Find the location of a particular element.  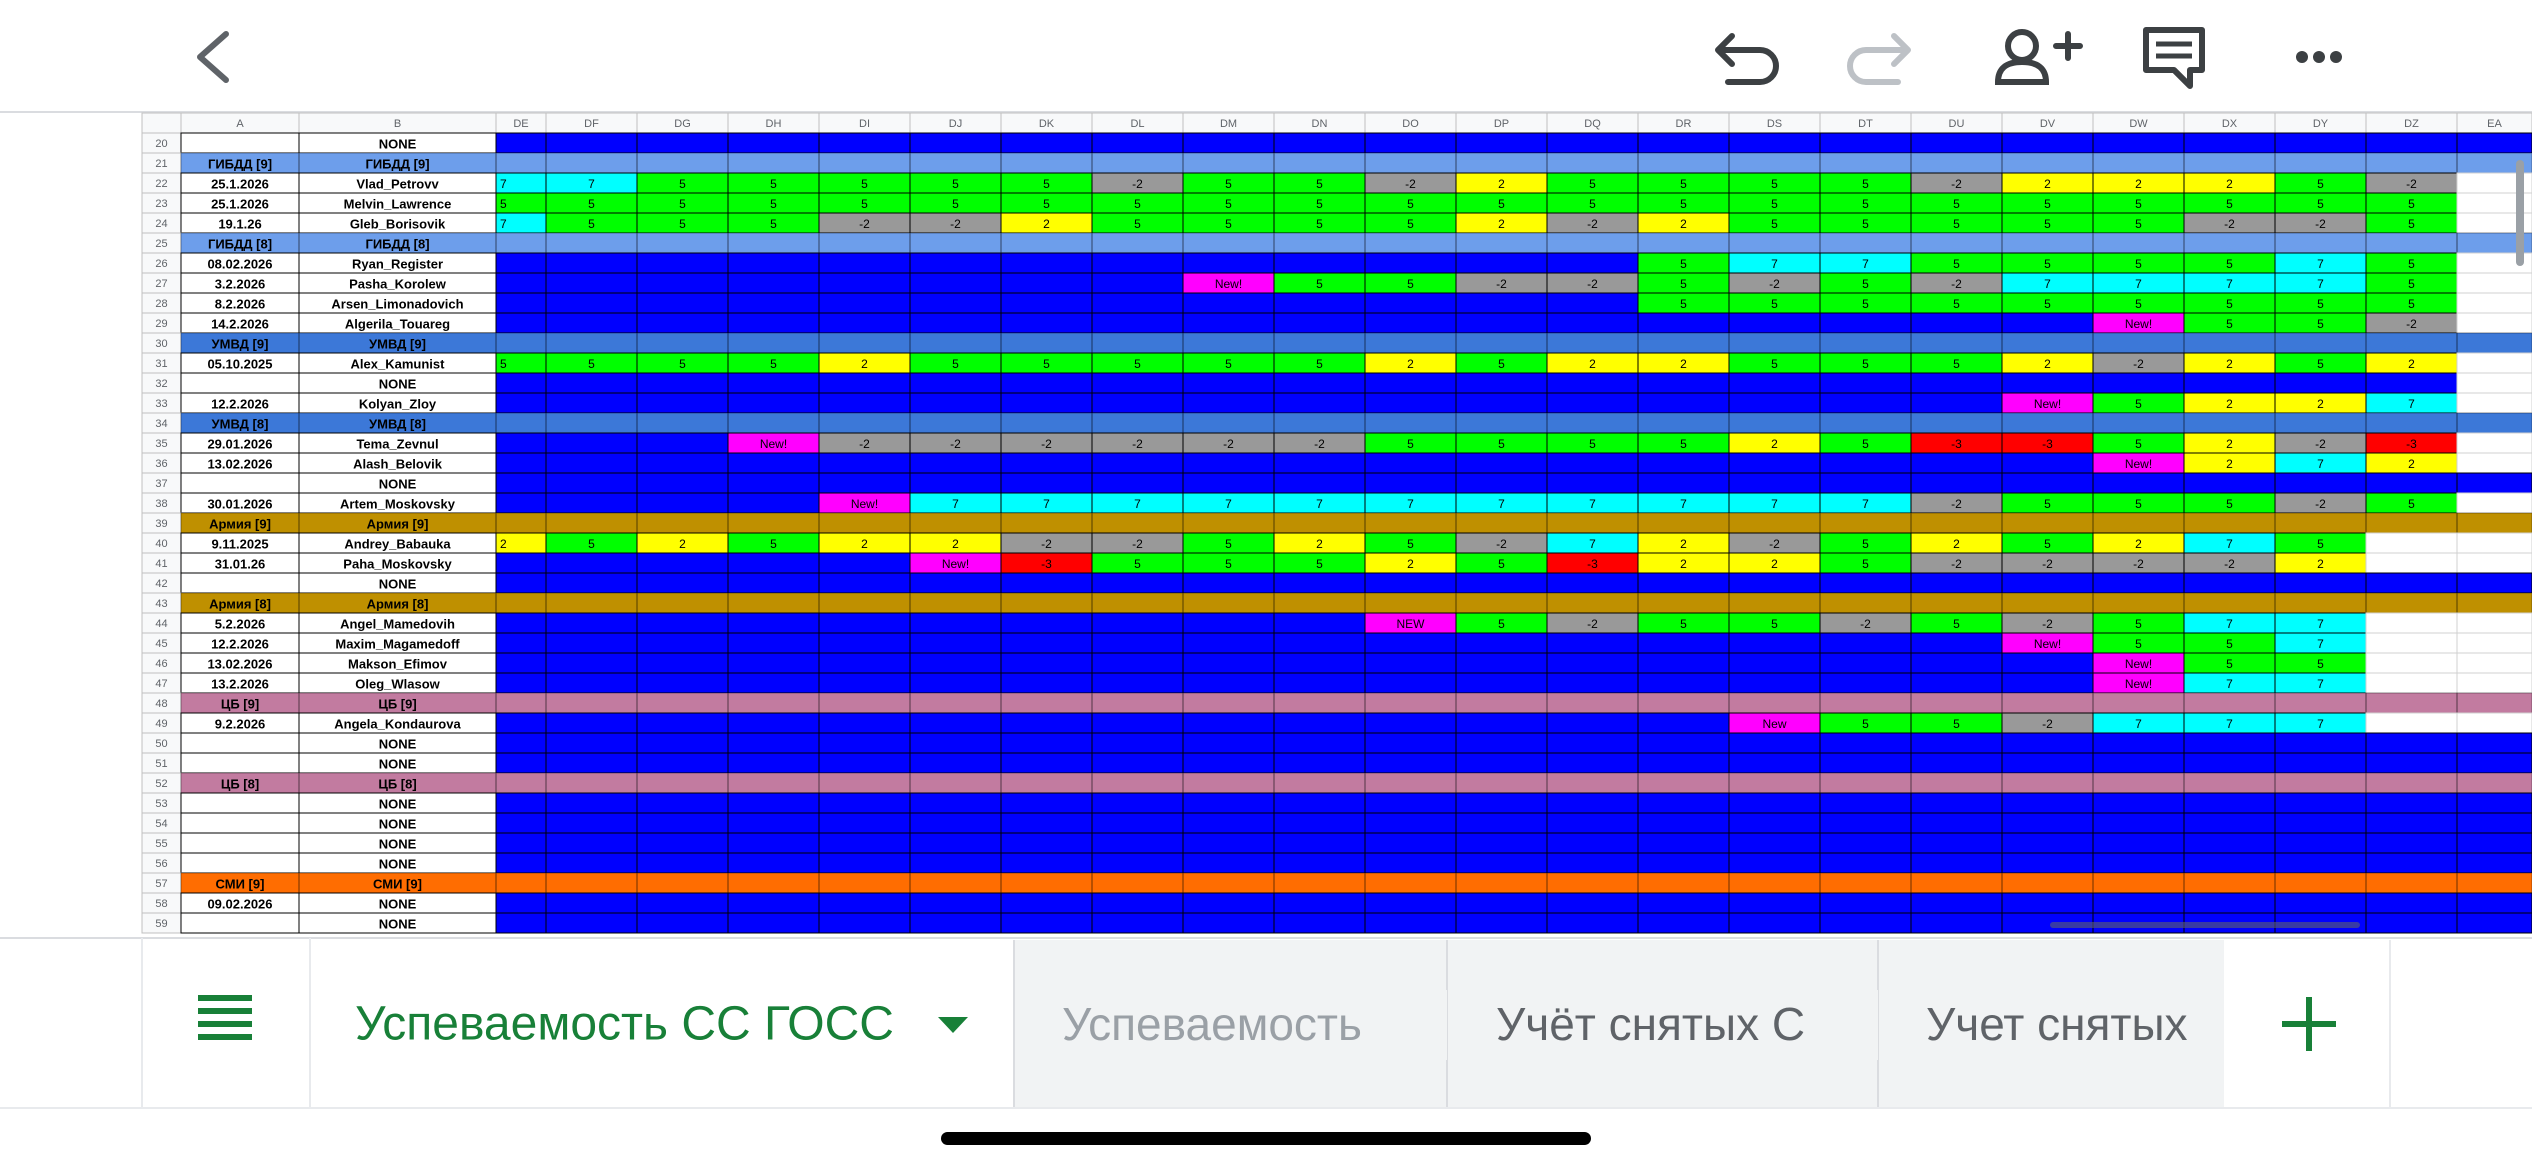

all-sheets-button is located at coordinates (225, 1017).